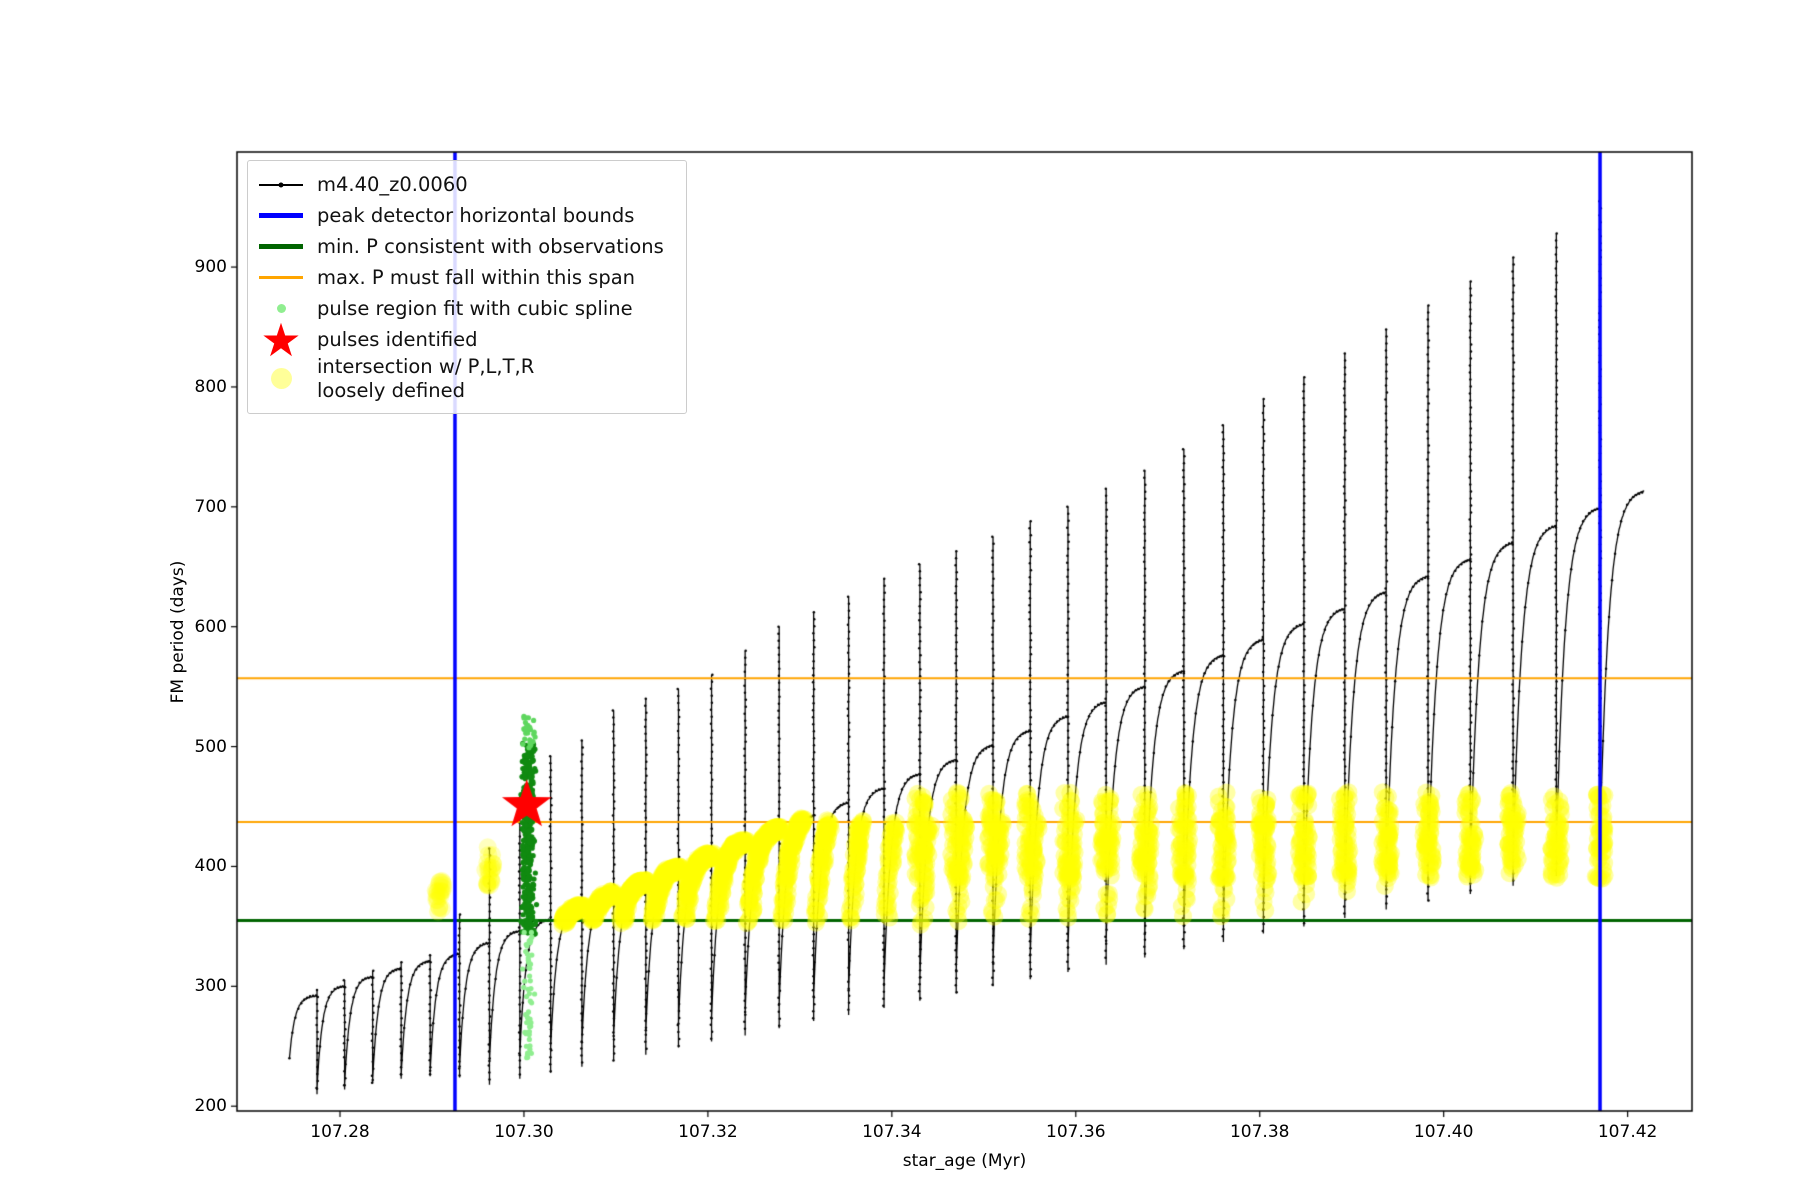  Describe the element at coordinates (340, 1132) in the screenshot. I see `x-tick-label: 107.28` at that location.